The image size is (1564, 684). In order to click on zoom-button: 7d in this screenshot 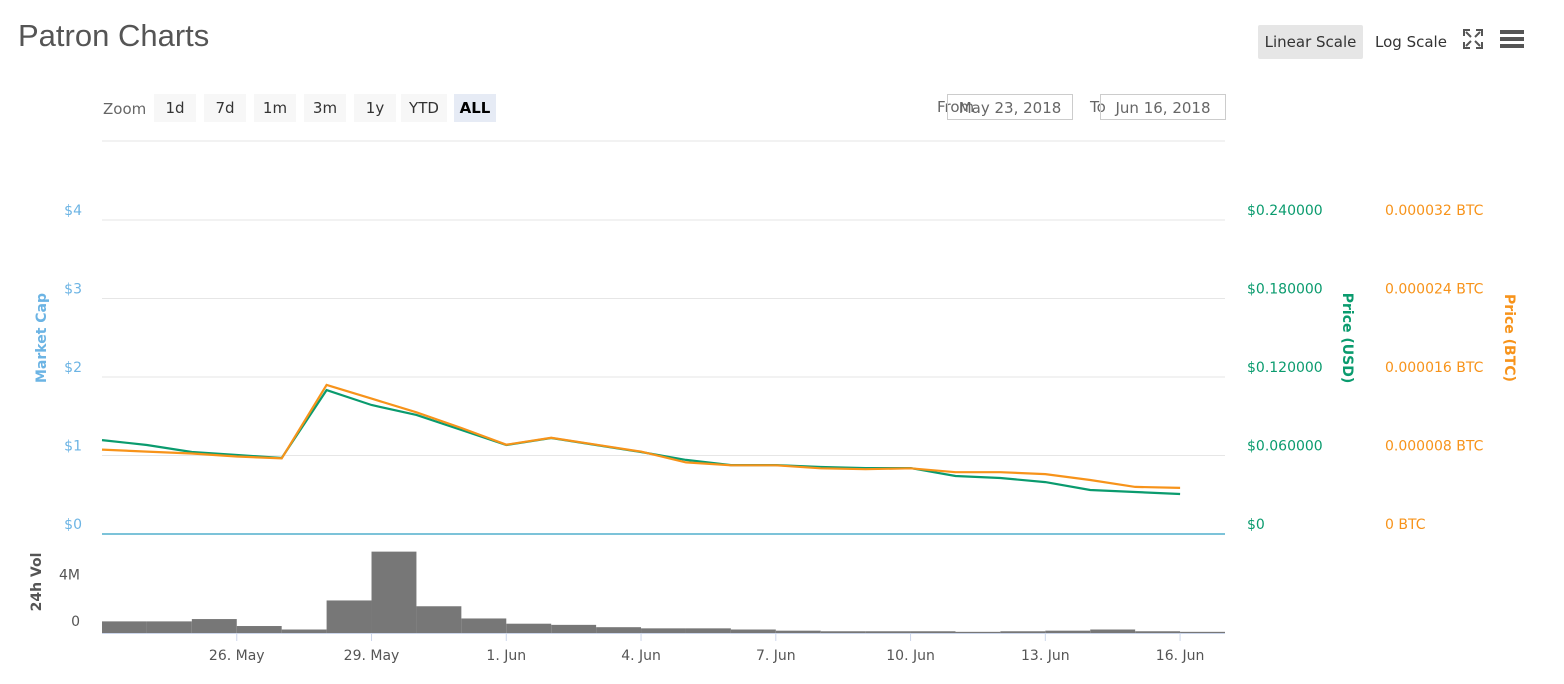, I will do `click(225, 108)`.